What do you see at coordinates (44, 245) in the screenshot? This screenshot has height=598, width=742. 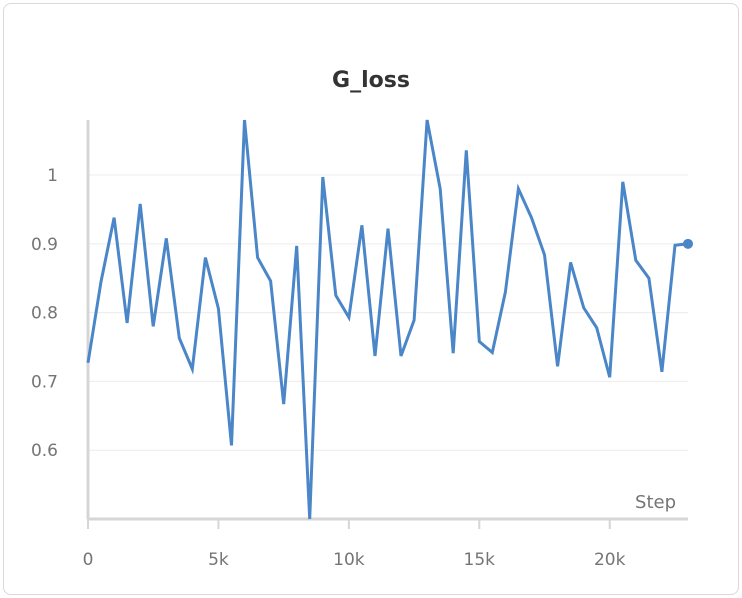 I see `y-tick-label: 0.9` at bounding box center [44, 245].